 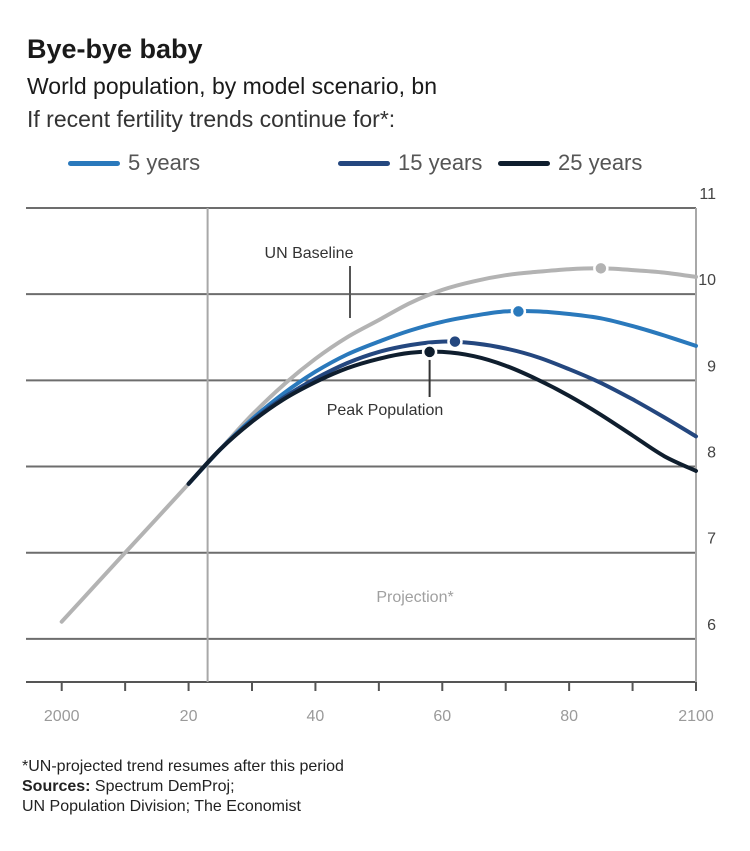 What do you see at coordinates (711, 453) in the screenshot?
I see `y-tick-label-8: 8` at bounding box center [711, 453].